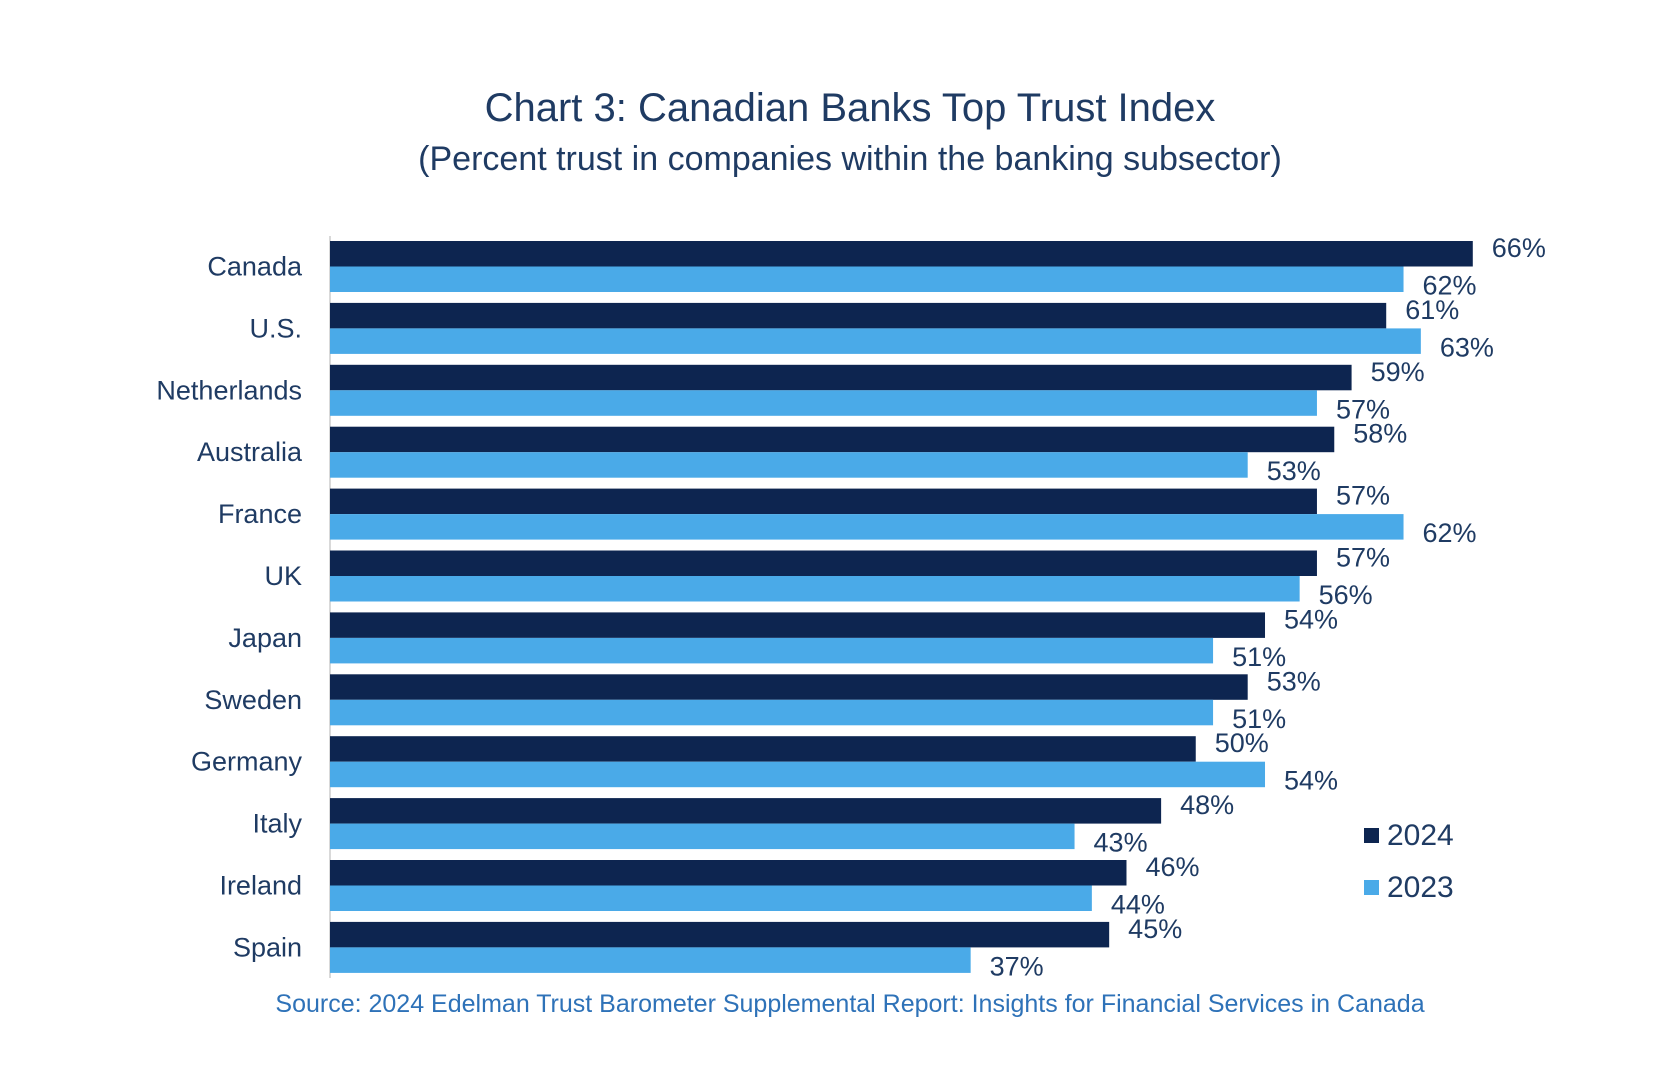  I want to click on value-label-2023-ireland: 44%, so click(1138, 905).